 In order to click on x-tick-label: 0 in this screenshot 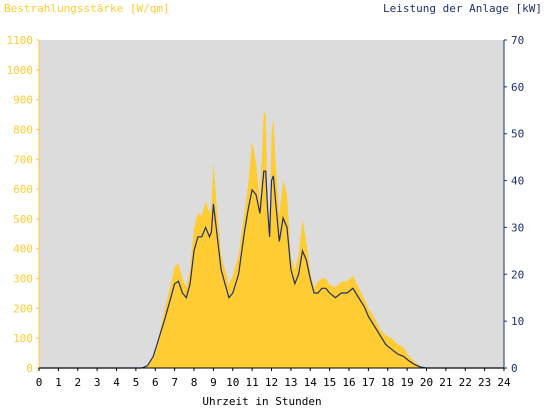, I will do `click(39, 382)`.